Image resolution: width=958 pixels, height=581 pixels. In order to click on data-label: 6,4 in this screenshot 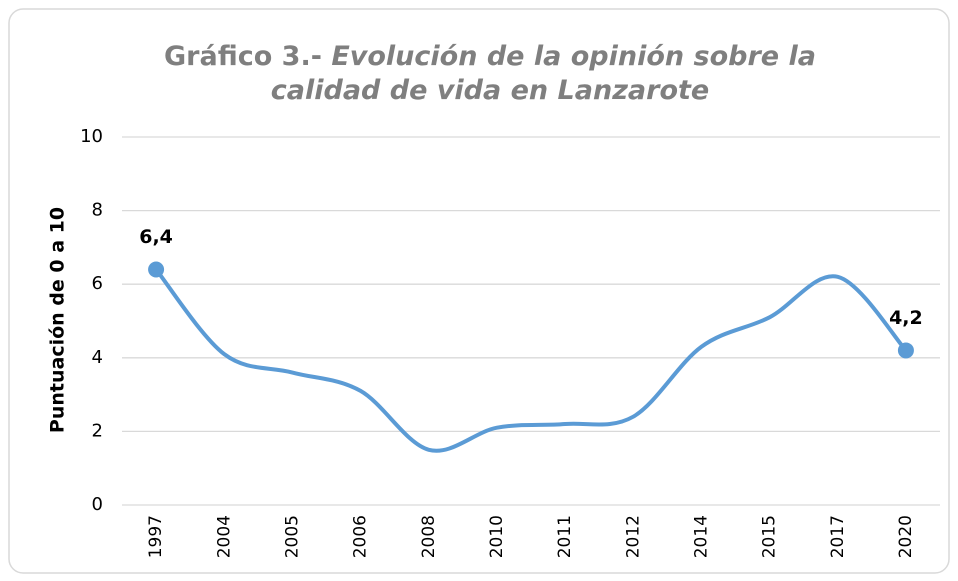, I will do `click(156, 237)`.